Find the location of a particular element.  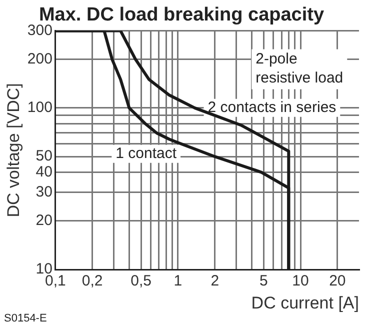

x-tick-label: 2 is located at coordinates (215, 281).